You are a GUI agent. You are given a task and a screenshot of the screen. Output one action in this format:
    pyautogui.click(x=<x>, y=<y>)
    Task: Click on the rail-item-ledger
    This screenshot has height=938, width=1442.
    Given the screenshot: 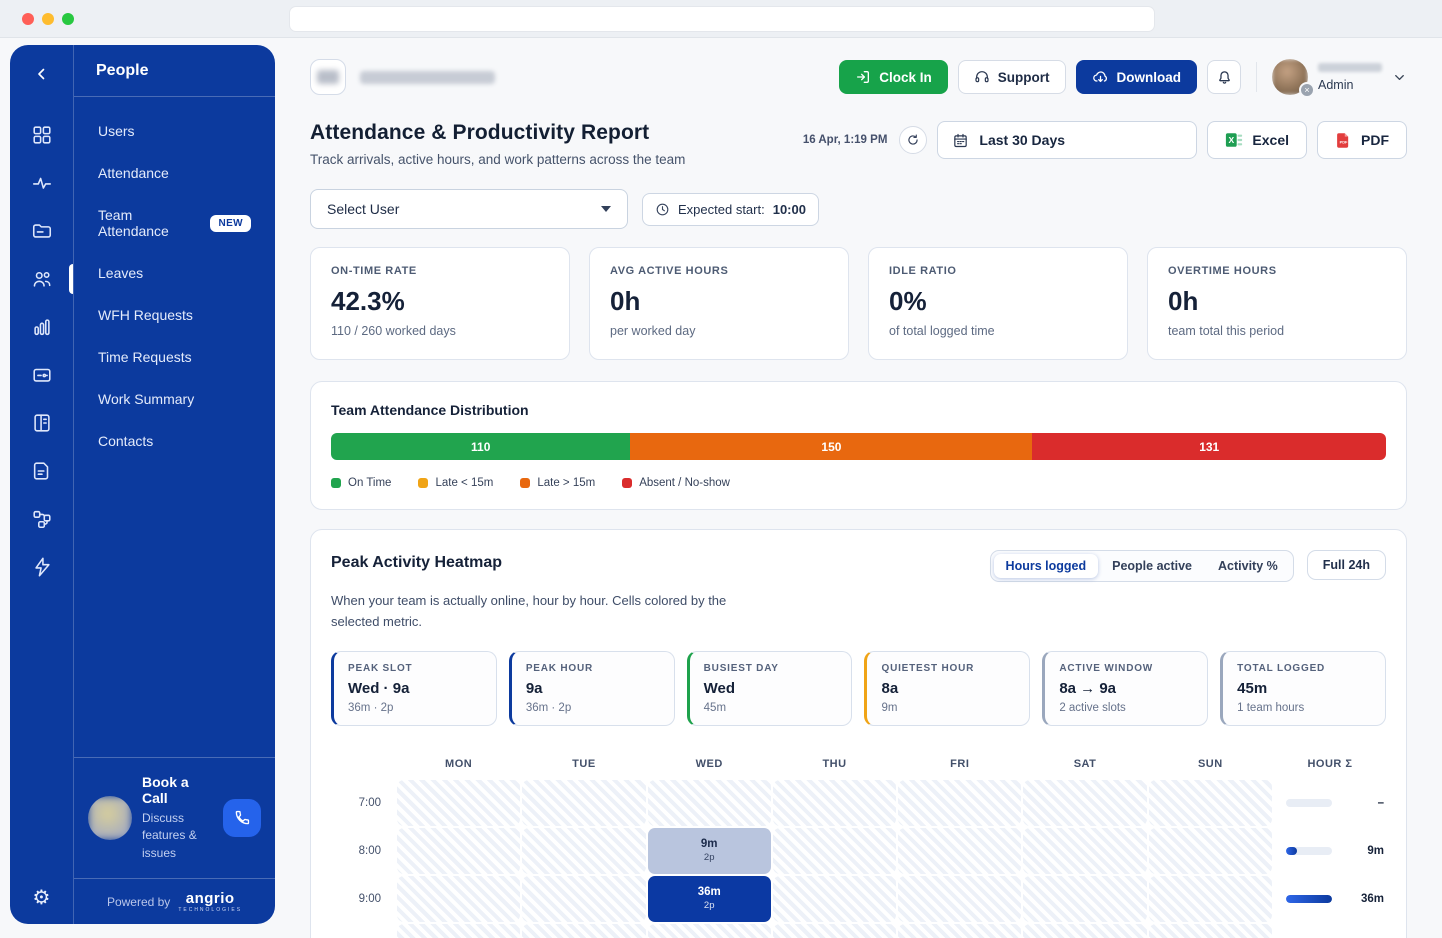 What is the action you would take?
    pyautogui.click(x=41, y=423)
    